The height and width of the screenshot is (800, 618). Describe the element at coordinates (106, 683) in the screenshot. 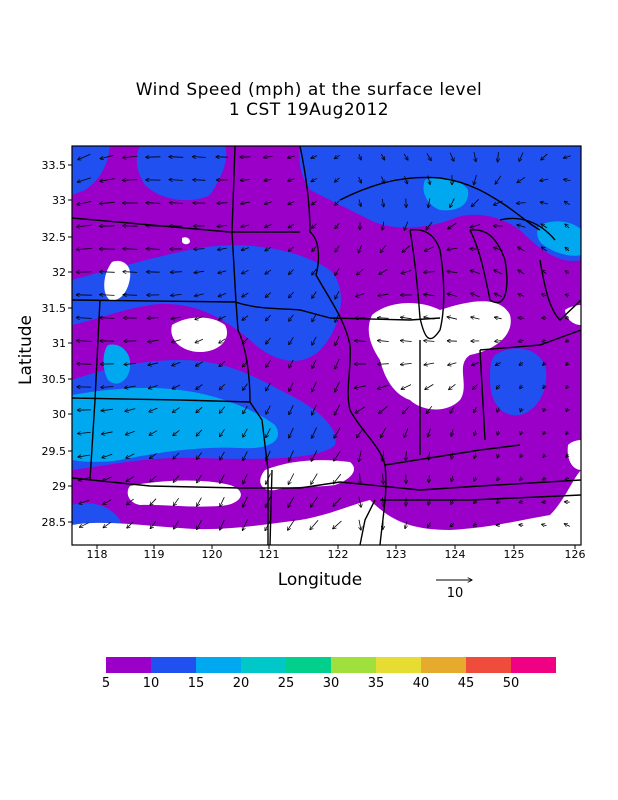

I see `colorbar-label: 5` at that location.